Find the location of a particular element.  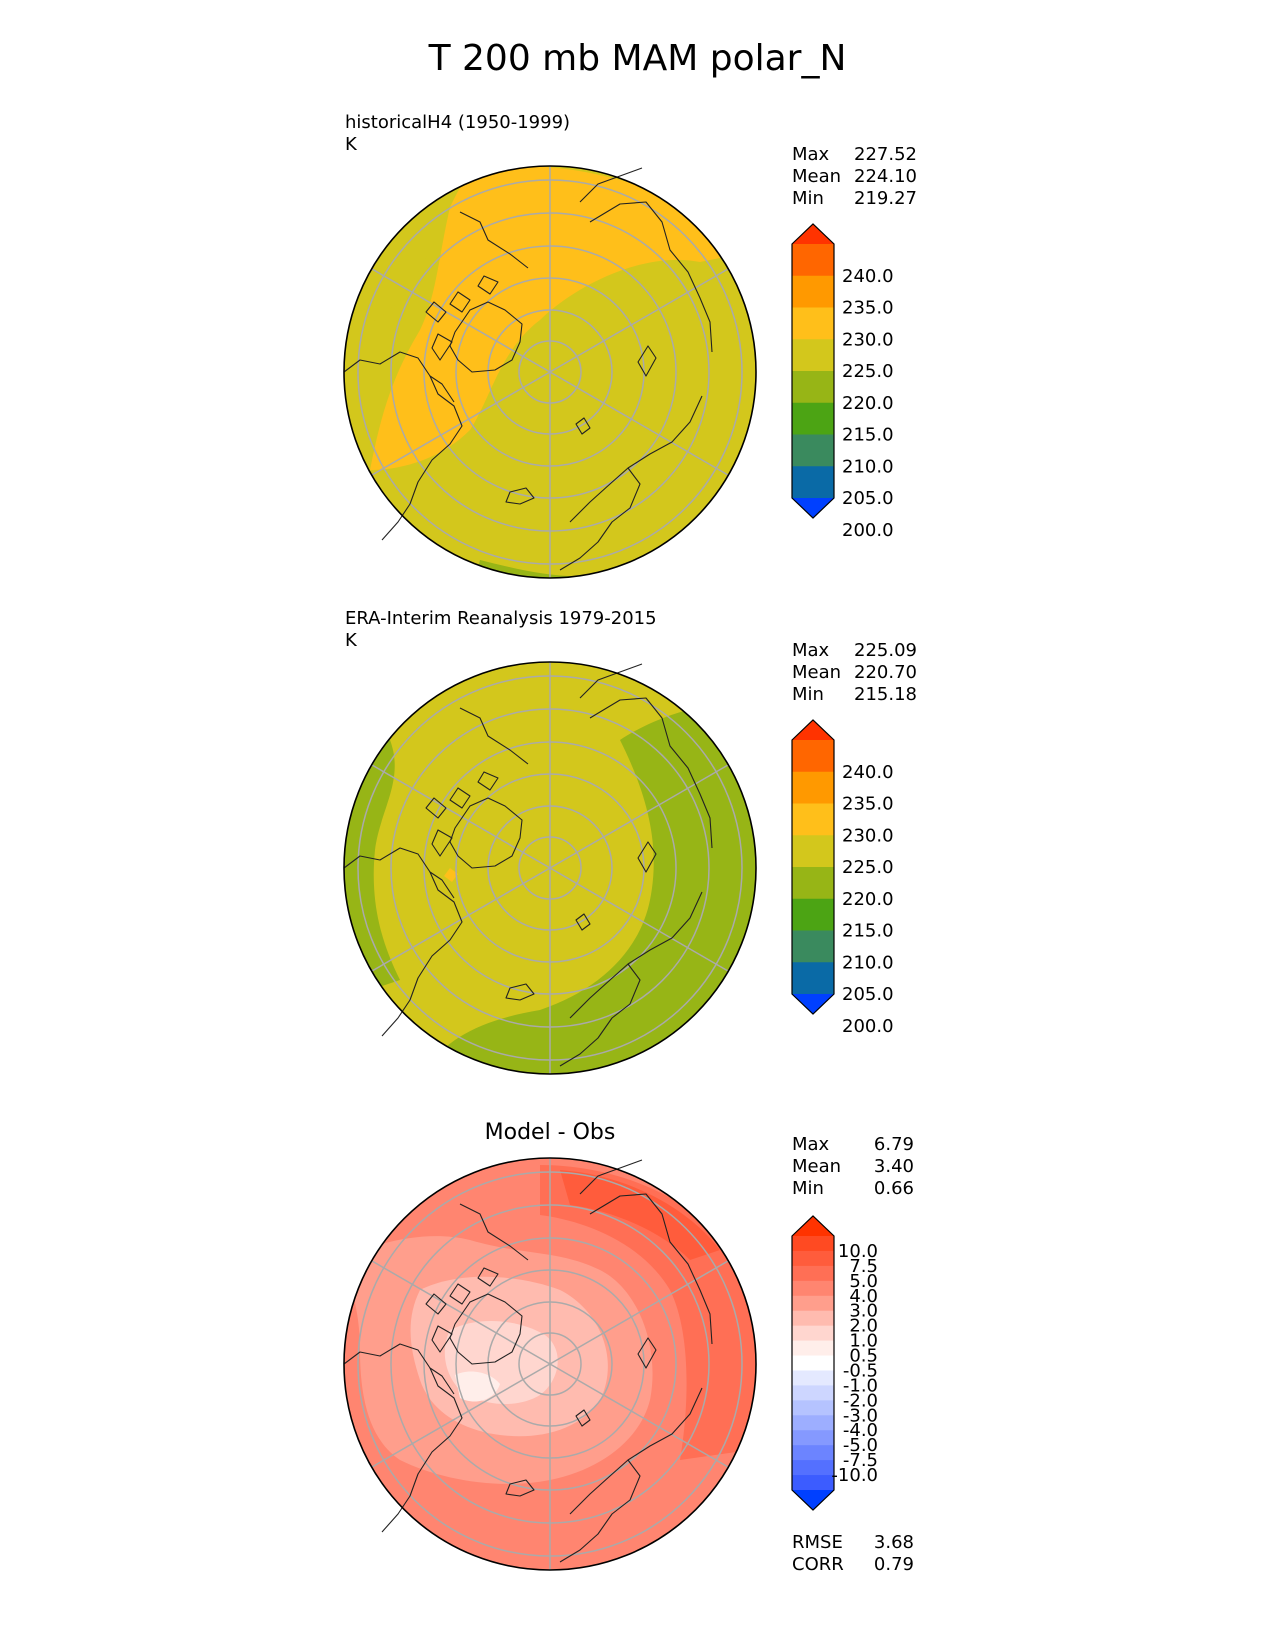

colorbar-tick-label: 215.0 is located at coordinates (868, 435).